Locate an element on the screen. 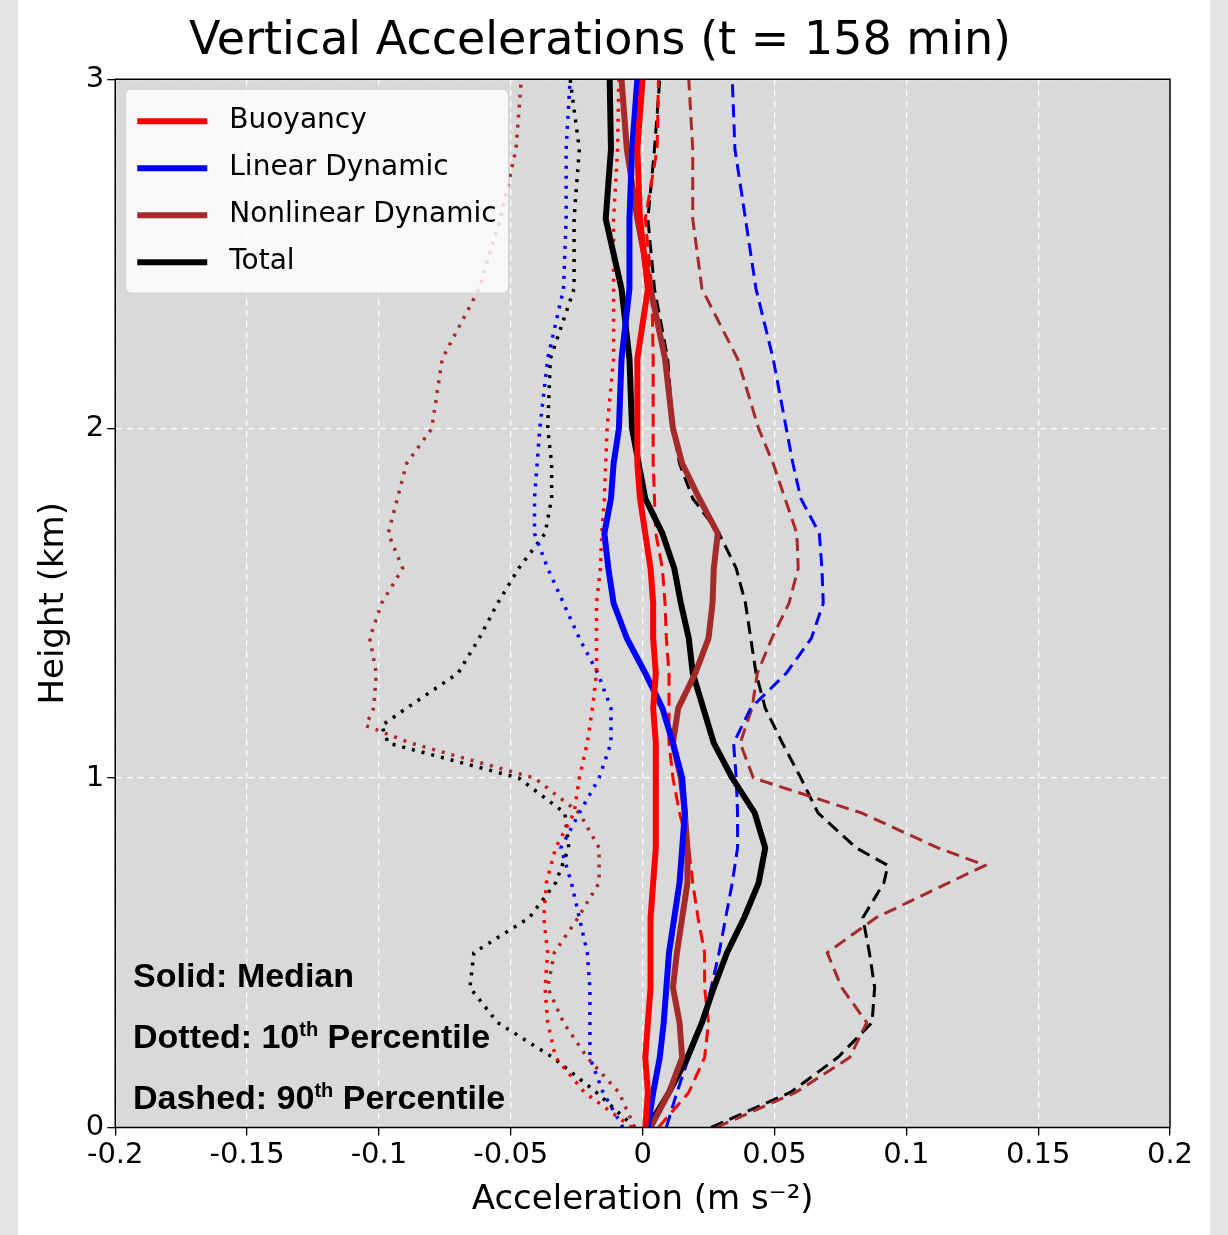  legend-label: Total is located at coordinates (261, 260).